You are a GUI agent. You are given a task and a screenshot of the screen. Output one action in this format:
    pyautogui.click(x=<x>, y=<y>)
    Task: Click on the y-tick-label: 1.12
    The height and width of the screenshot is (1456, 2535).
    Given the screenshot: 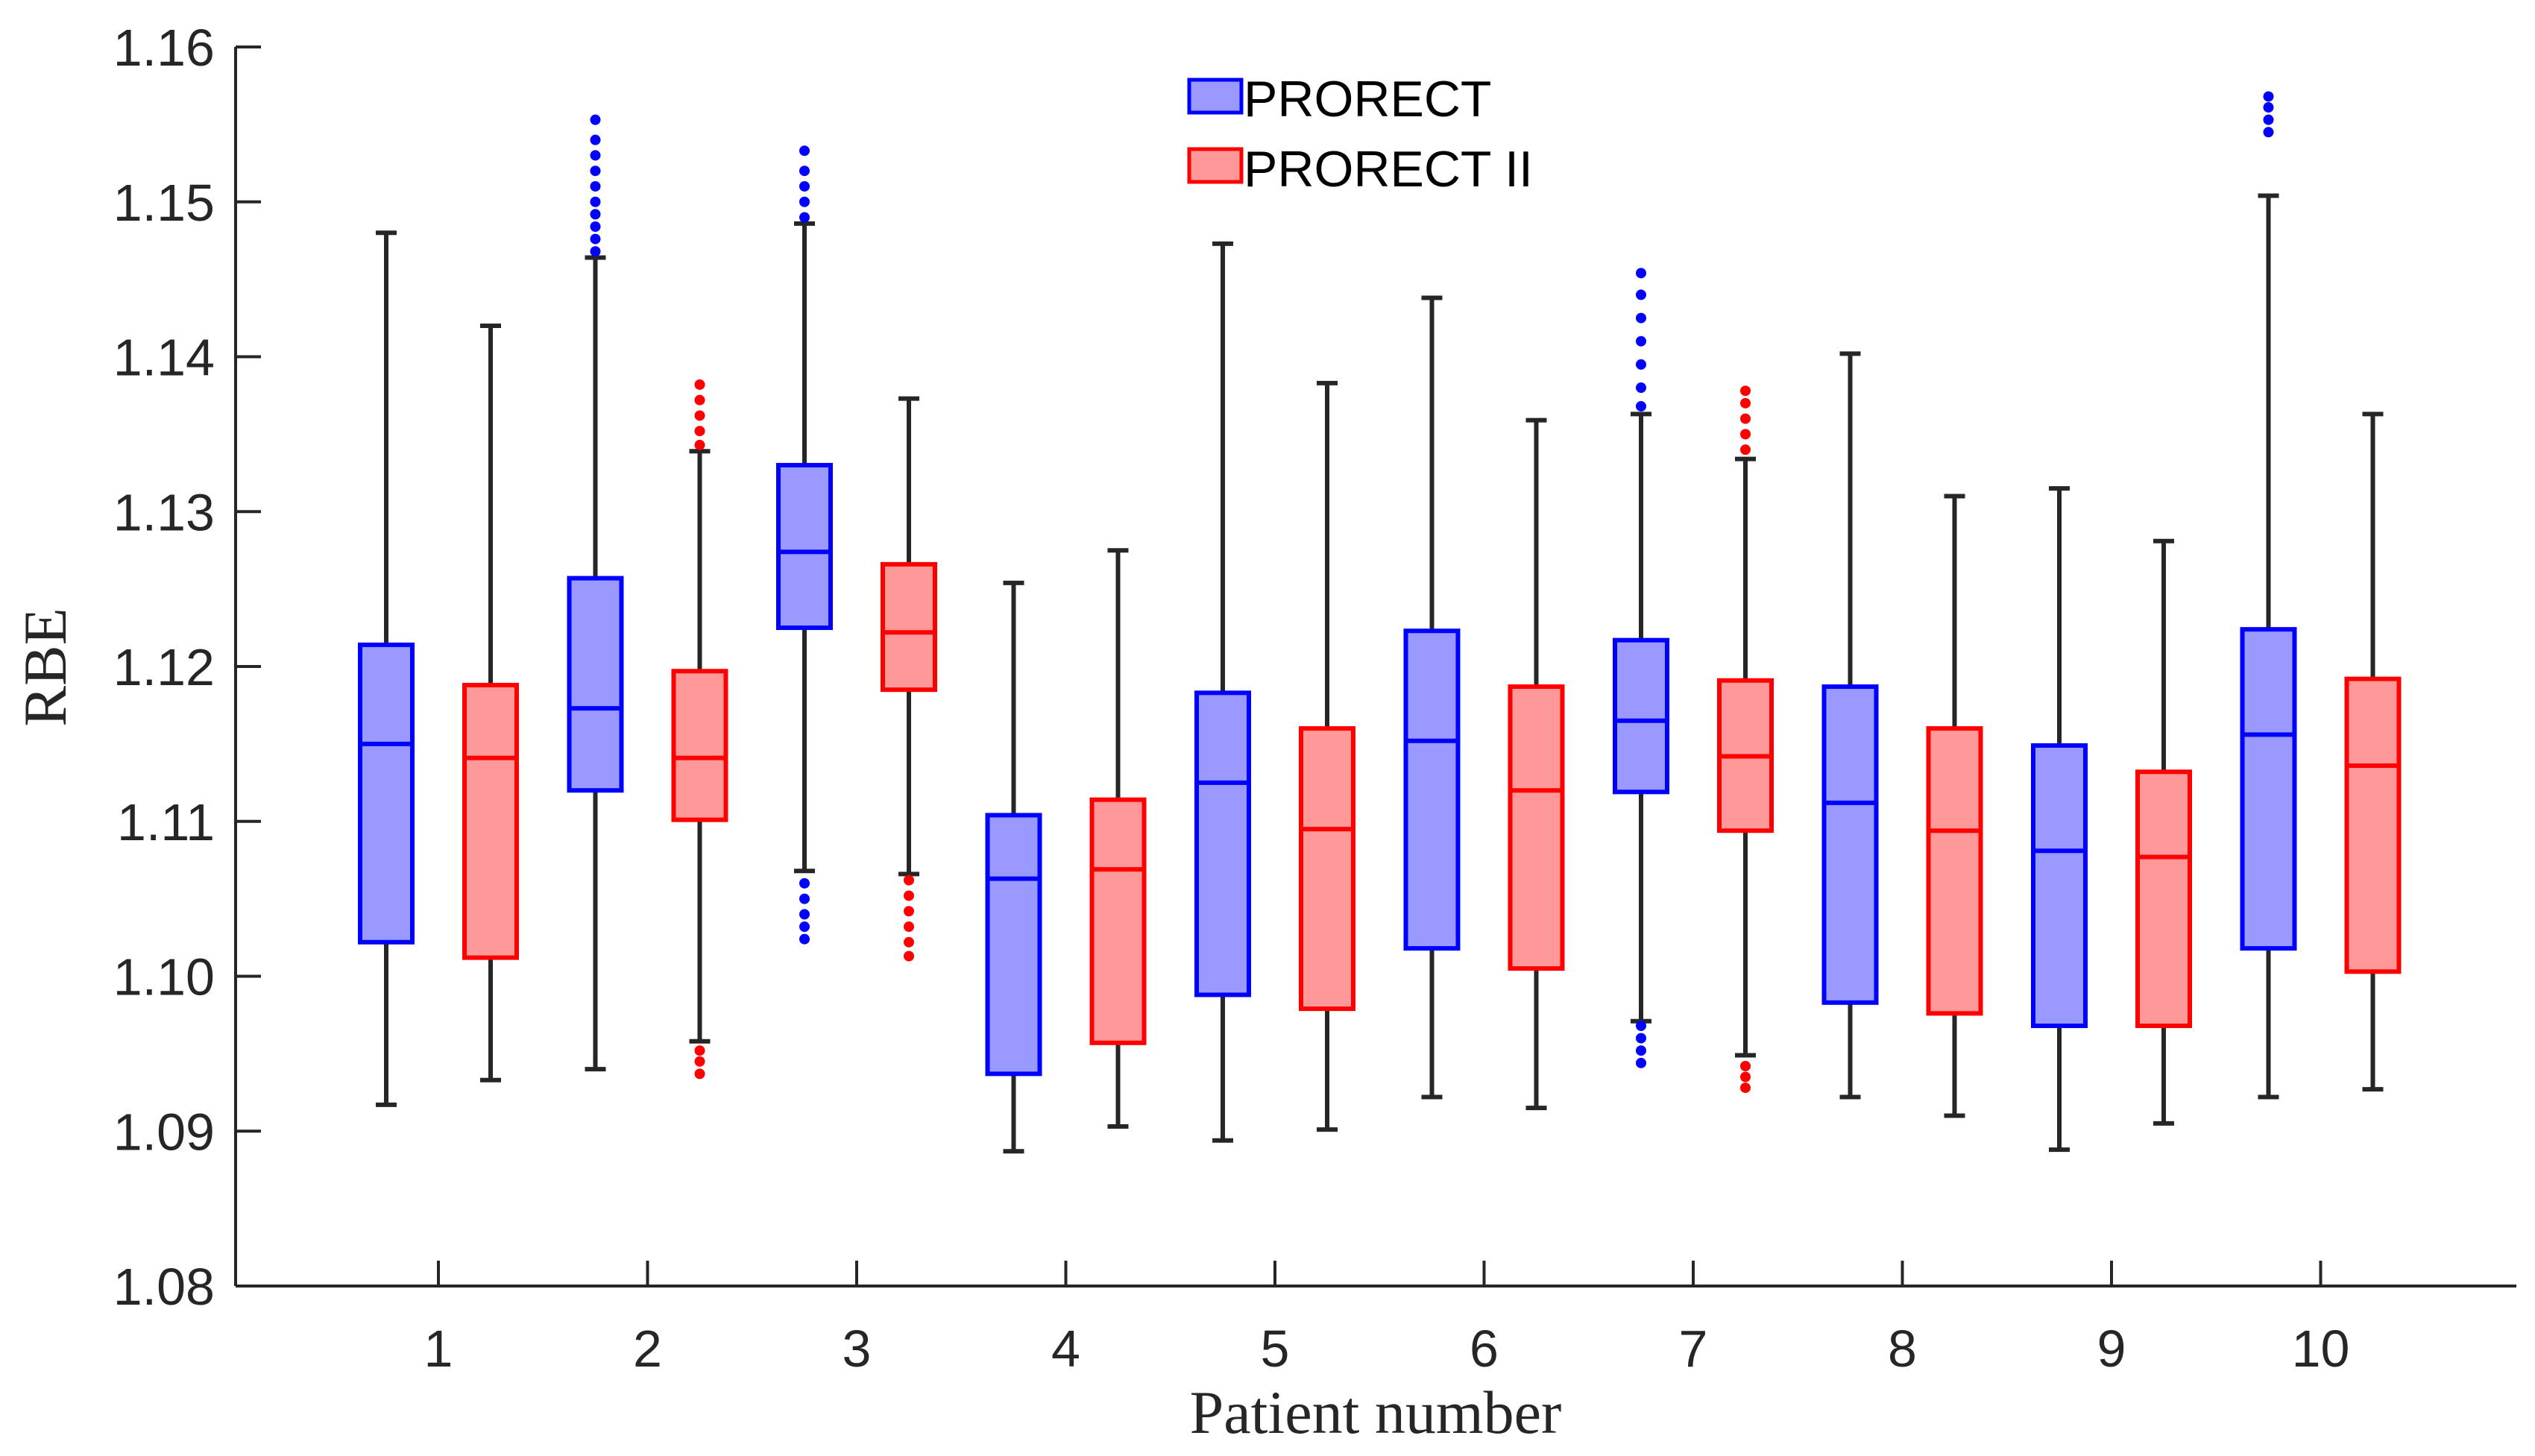 What is the action you would take?
    pyautogui.click(x=164, y=667)
    